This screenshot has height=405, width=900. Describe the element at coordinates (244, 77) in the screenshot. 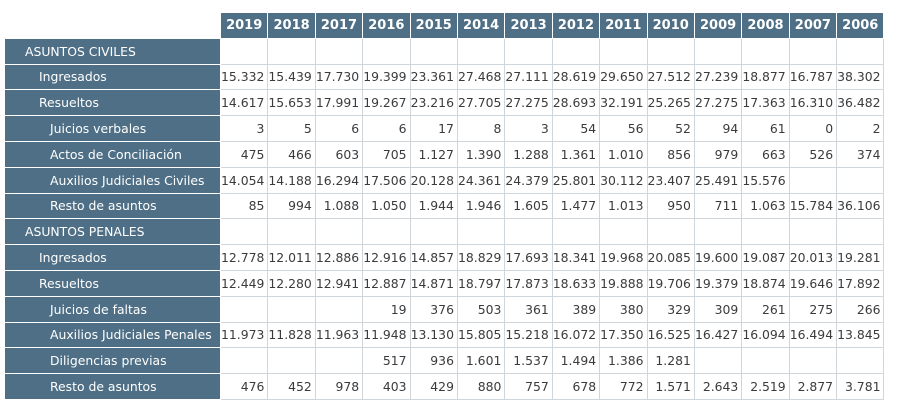

I see `table-cell: 15.332` at that location.